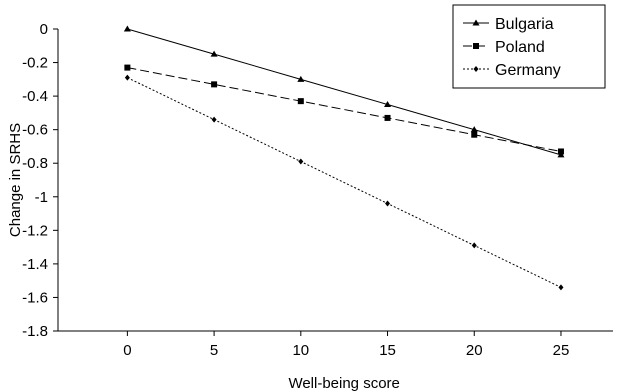  What do you see at coordinates (35, 96) in the screenshot?
I see `y-tick-label: -0.4` at bounding box center [35, 96].